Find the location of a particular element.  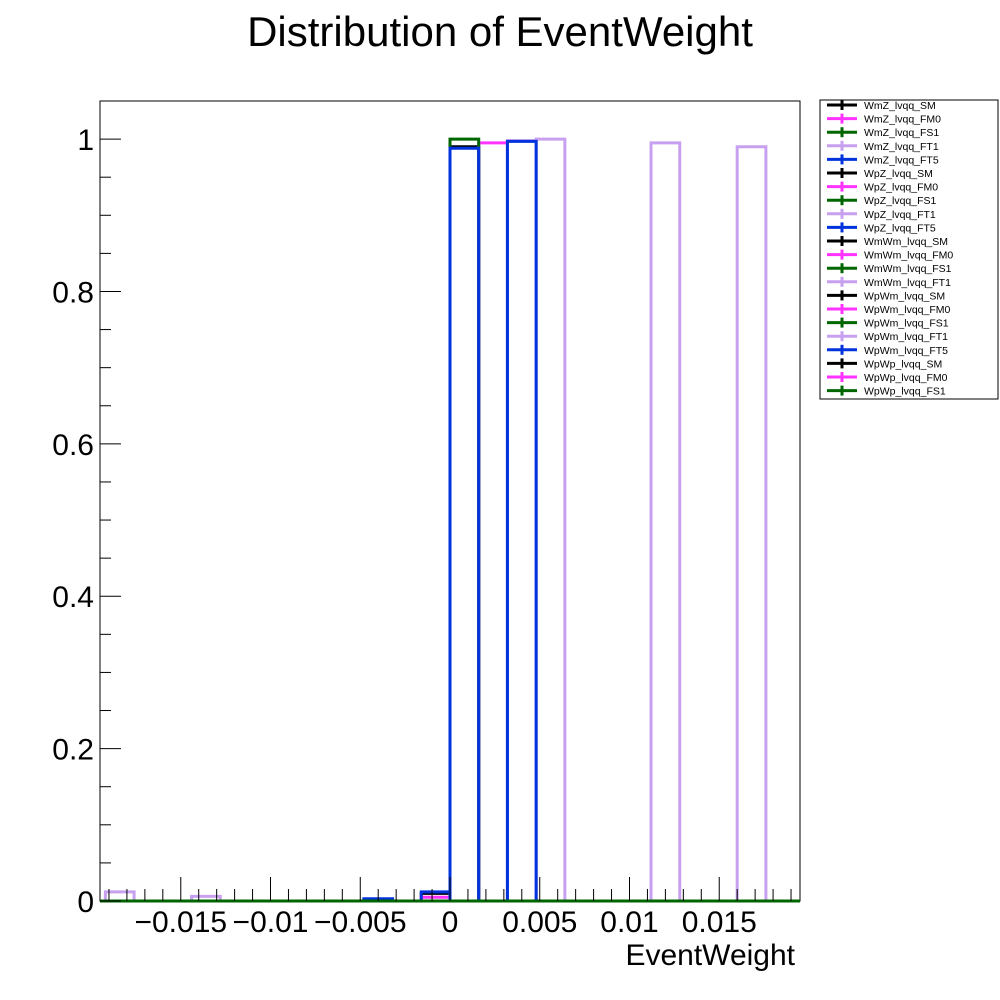

legend-label: WpWm_lvqq_FM0 is located at coordinates (907, 310).